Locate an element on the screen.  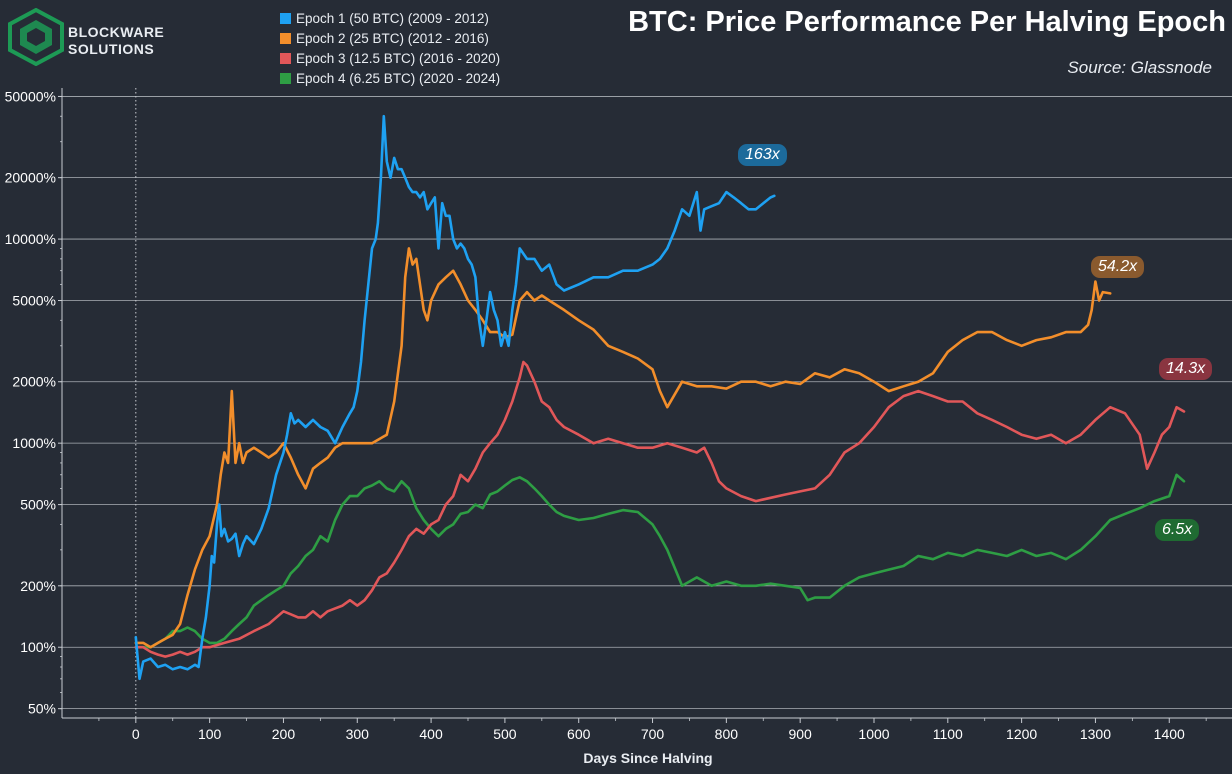
legend-swatch-epoch4 is located at coordinates (285, 78).